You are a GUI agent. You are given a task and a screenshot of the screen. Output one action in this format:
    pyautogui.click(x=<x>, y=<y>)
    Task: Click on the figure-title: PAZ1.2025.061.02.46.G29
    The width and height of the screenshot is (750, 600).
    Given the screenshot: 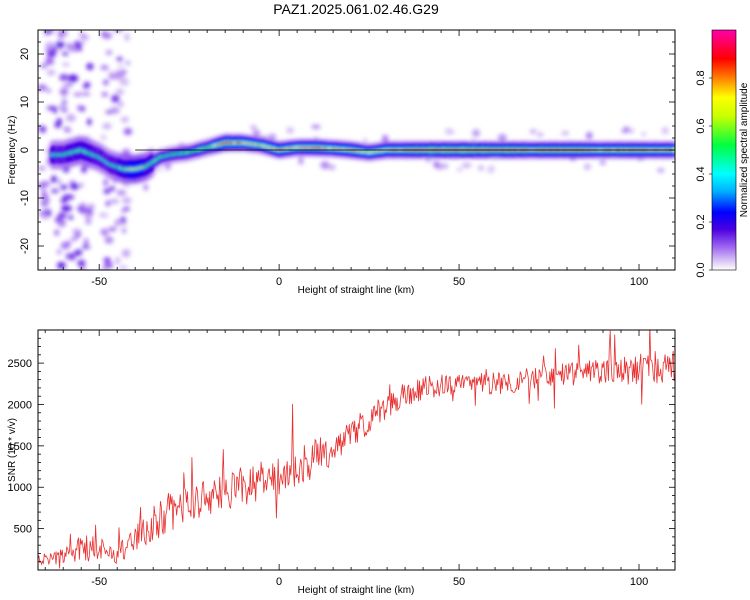 What is the action you would take?
    pyautogui.click(x=356, y=9)
    